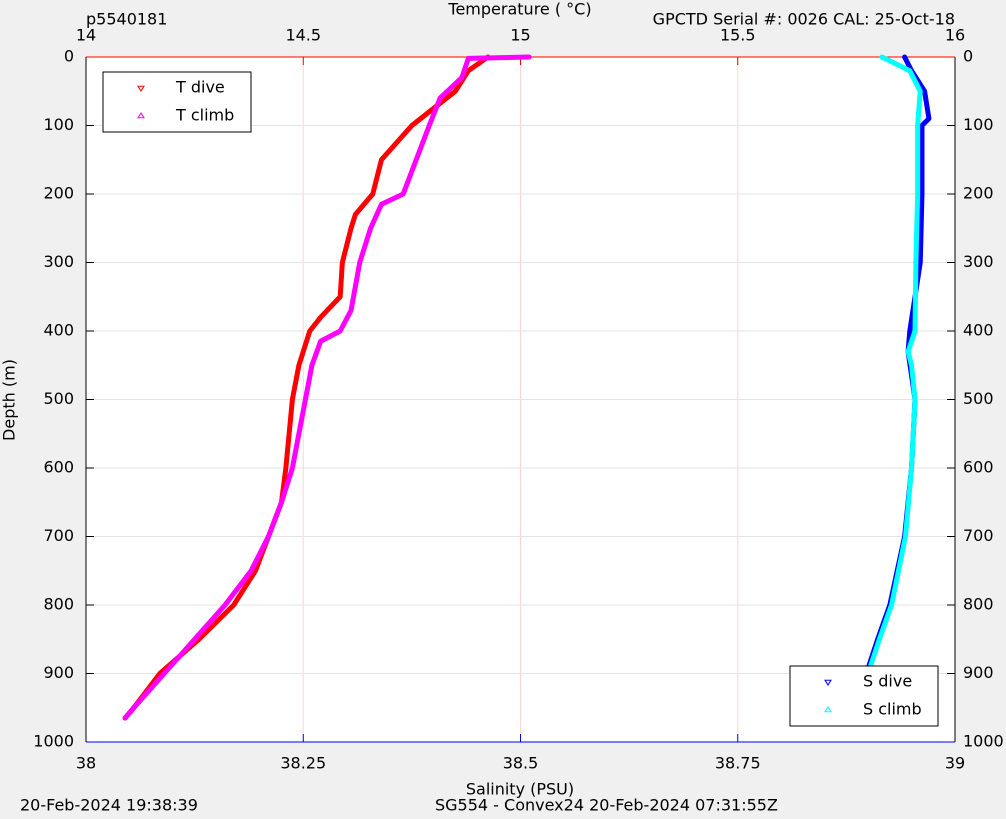 This screenshot has width=1006, height=819. I want to click on legend-label: T climb, so click(204, 115).